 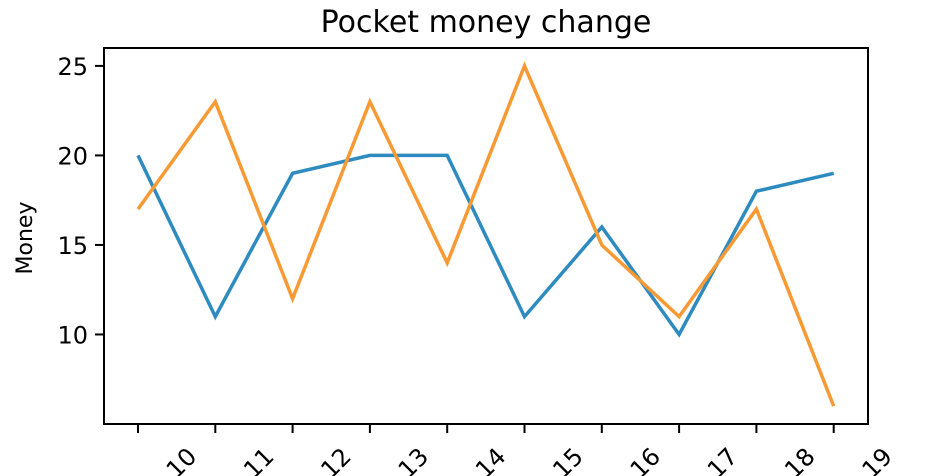 What do you see at coordinates (486, 22) in the screenshot?
I see `chart-title: Pocket money change` at bounding box center [486, 22].